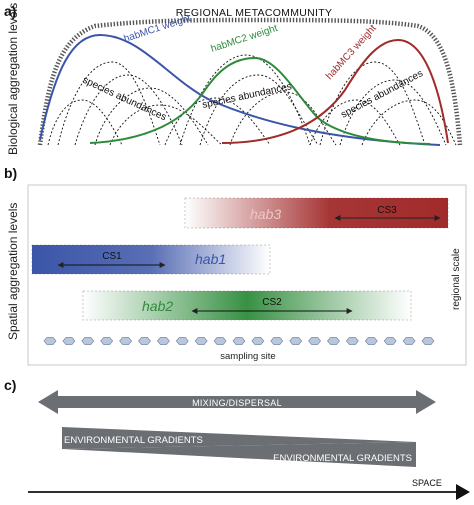 The image size is (474, 505). I want to click on hab2-weight-curve, so click(260, 100).